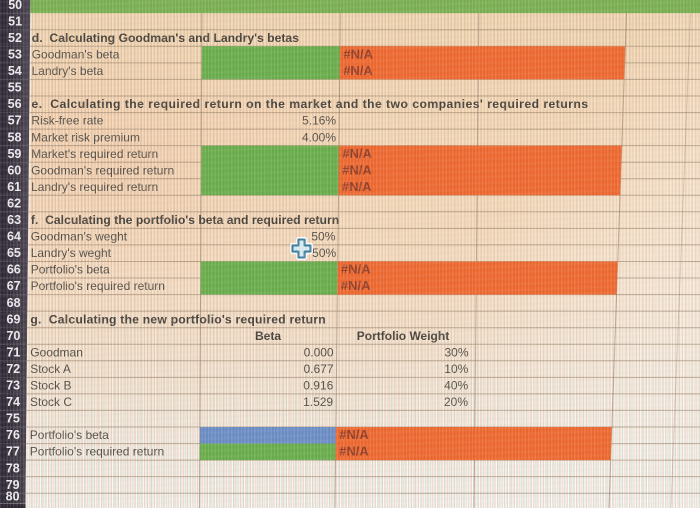 The width and height of the screenshot is (700, 508). Describe the element at coordinates (56, 352) in the screenshot. I see `svg-text: Goodman` at that location.